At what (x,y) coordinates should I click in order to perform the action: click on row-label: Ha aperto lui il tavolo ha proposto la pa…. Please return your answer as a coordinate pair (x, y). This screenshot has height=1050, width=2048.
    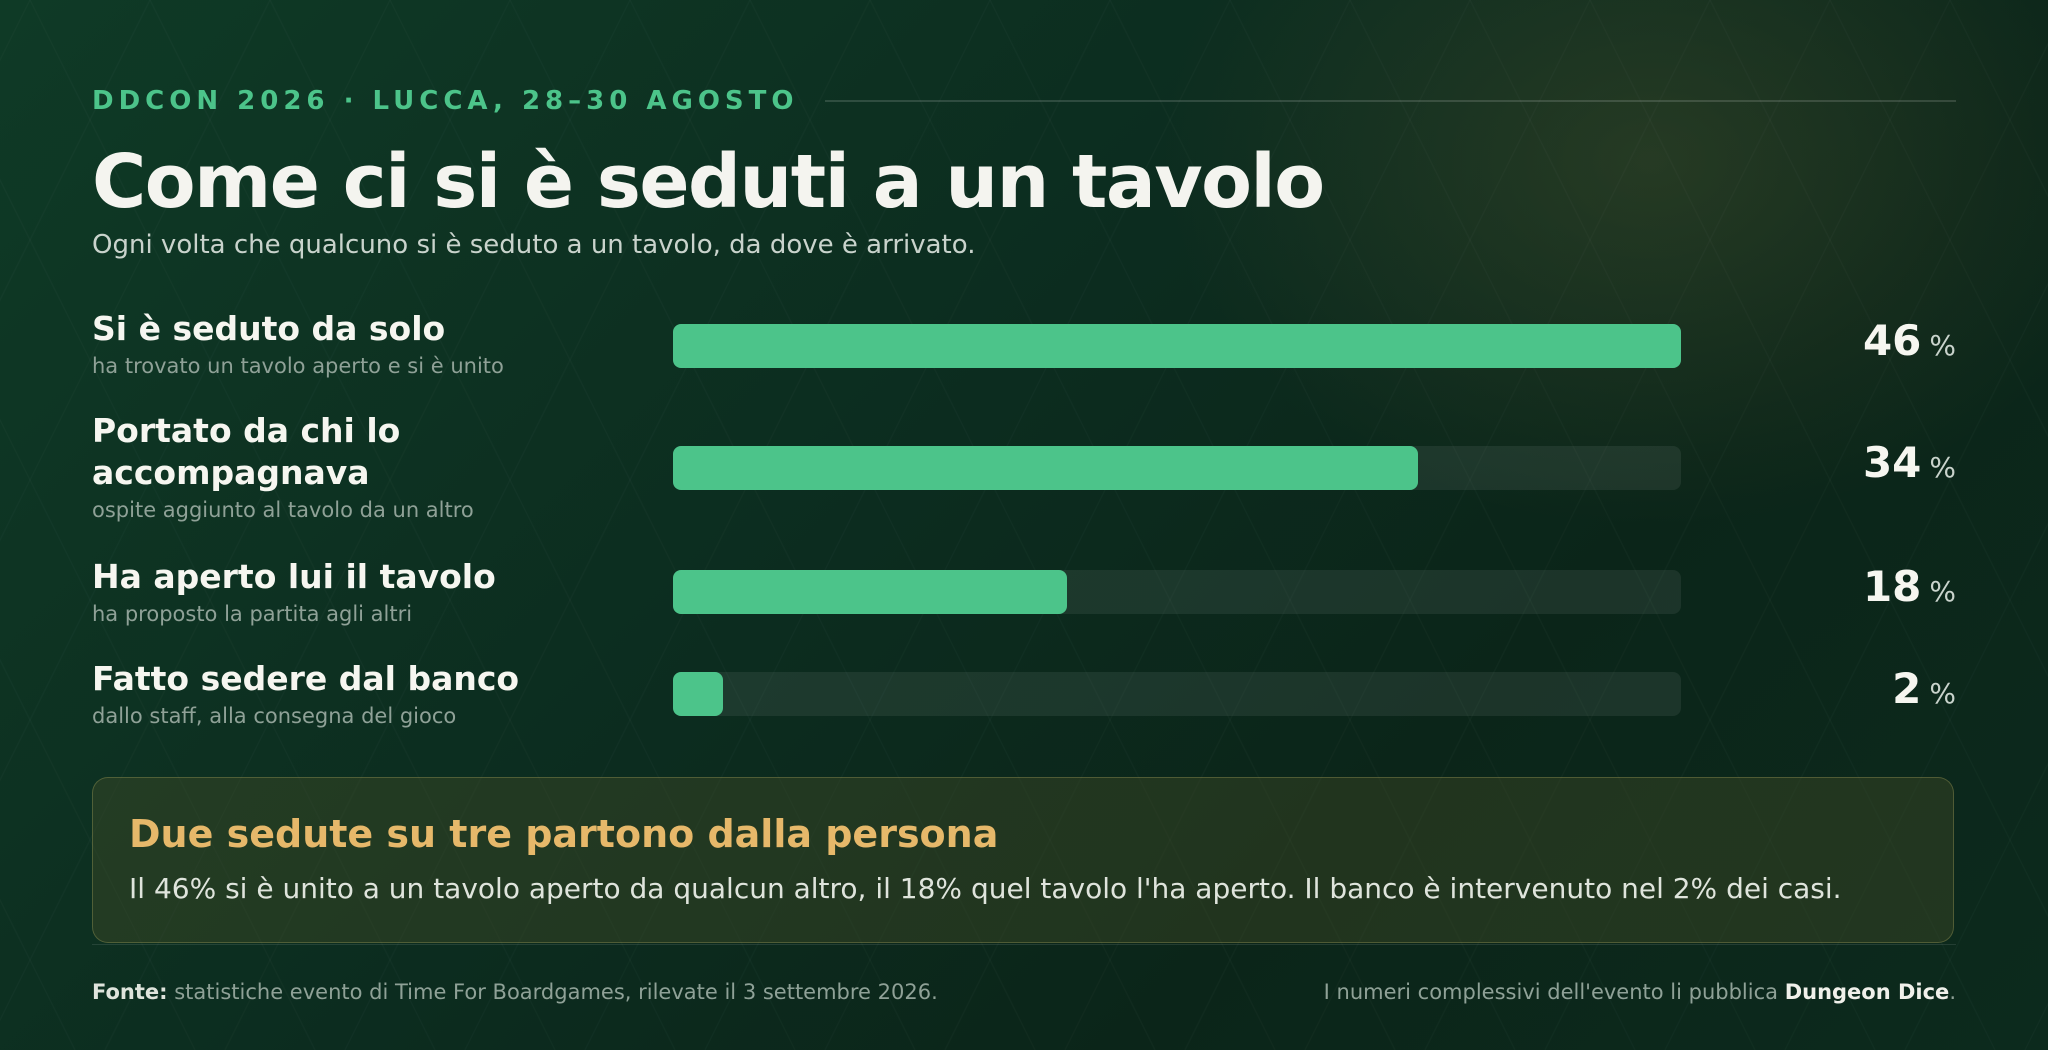
    Looking at the image, I should click on (352, 592).